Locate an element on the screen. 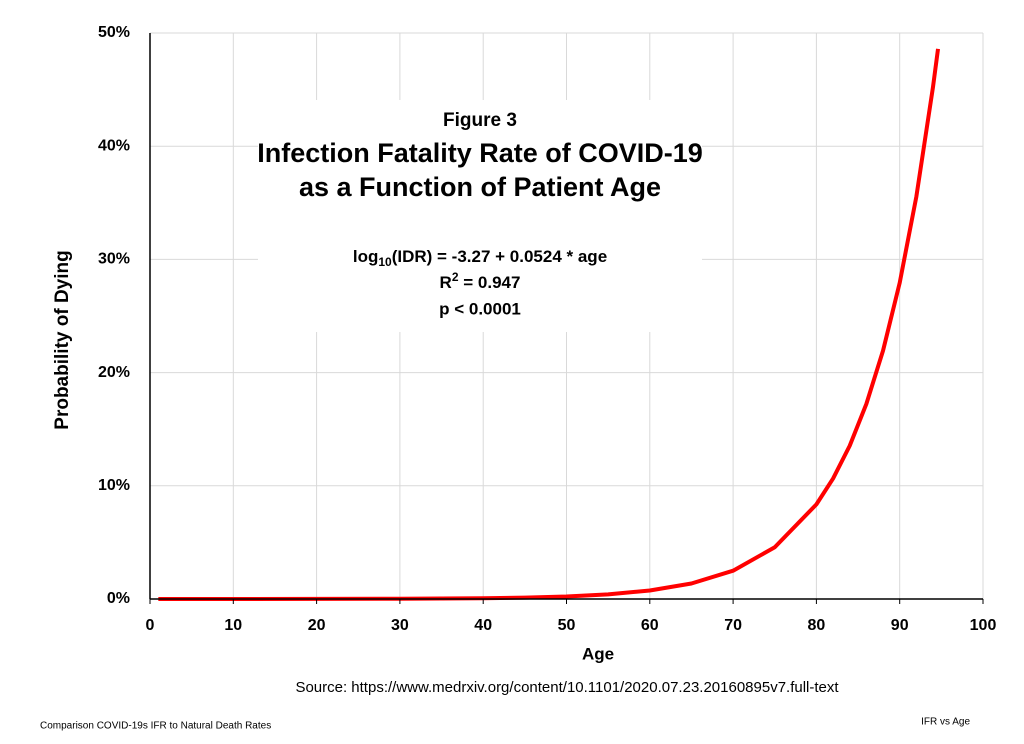 This screenshot has height=744, width=1024. annotation-box is located at coordinates (480, 216).